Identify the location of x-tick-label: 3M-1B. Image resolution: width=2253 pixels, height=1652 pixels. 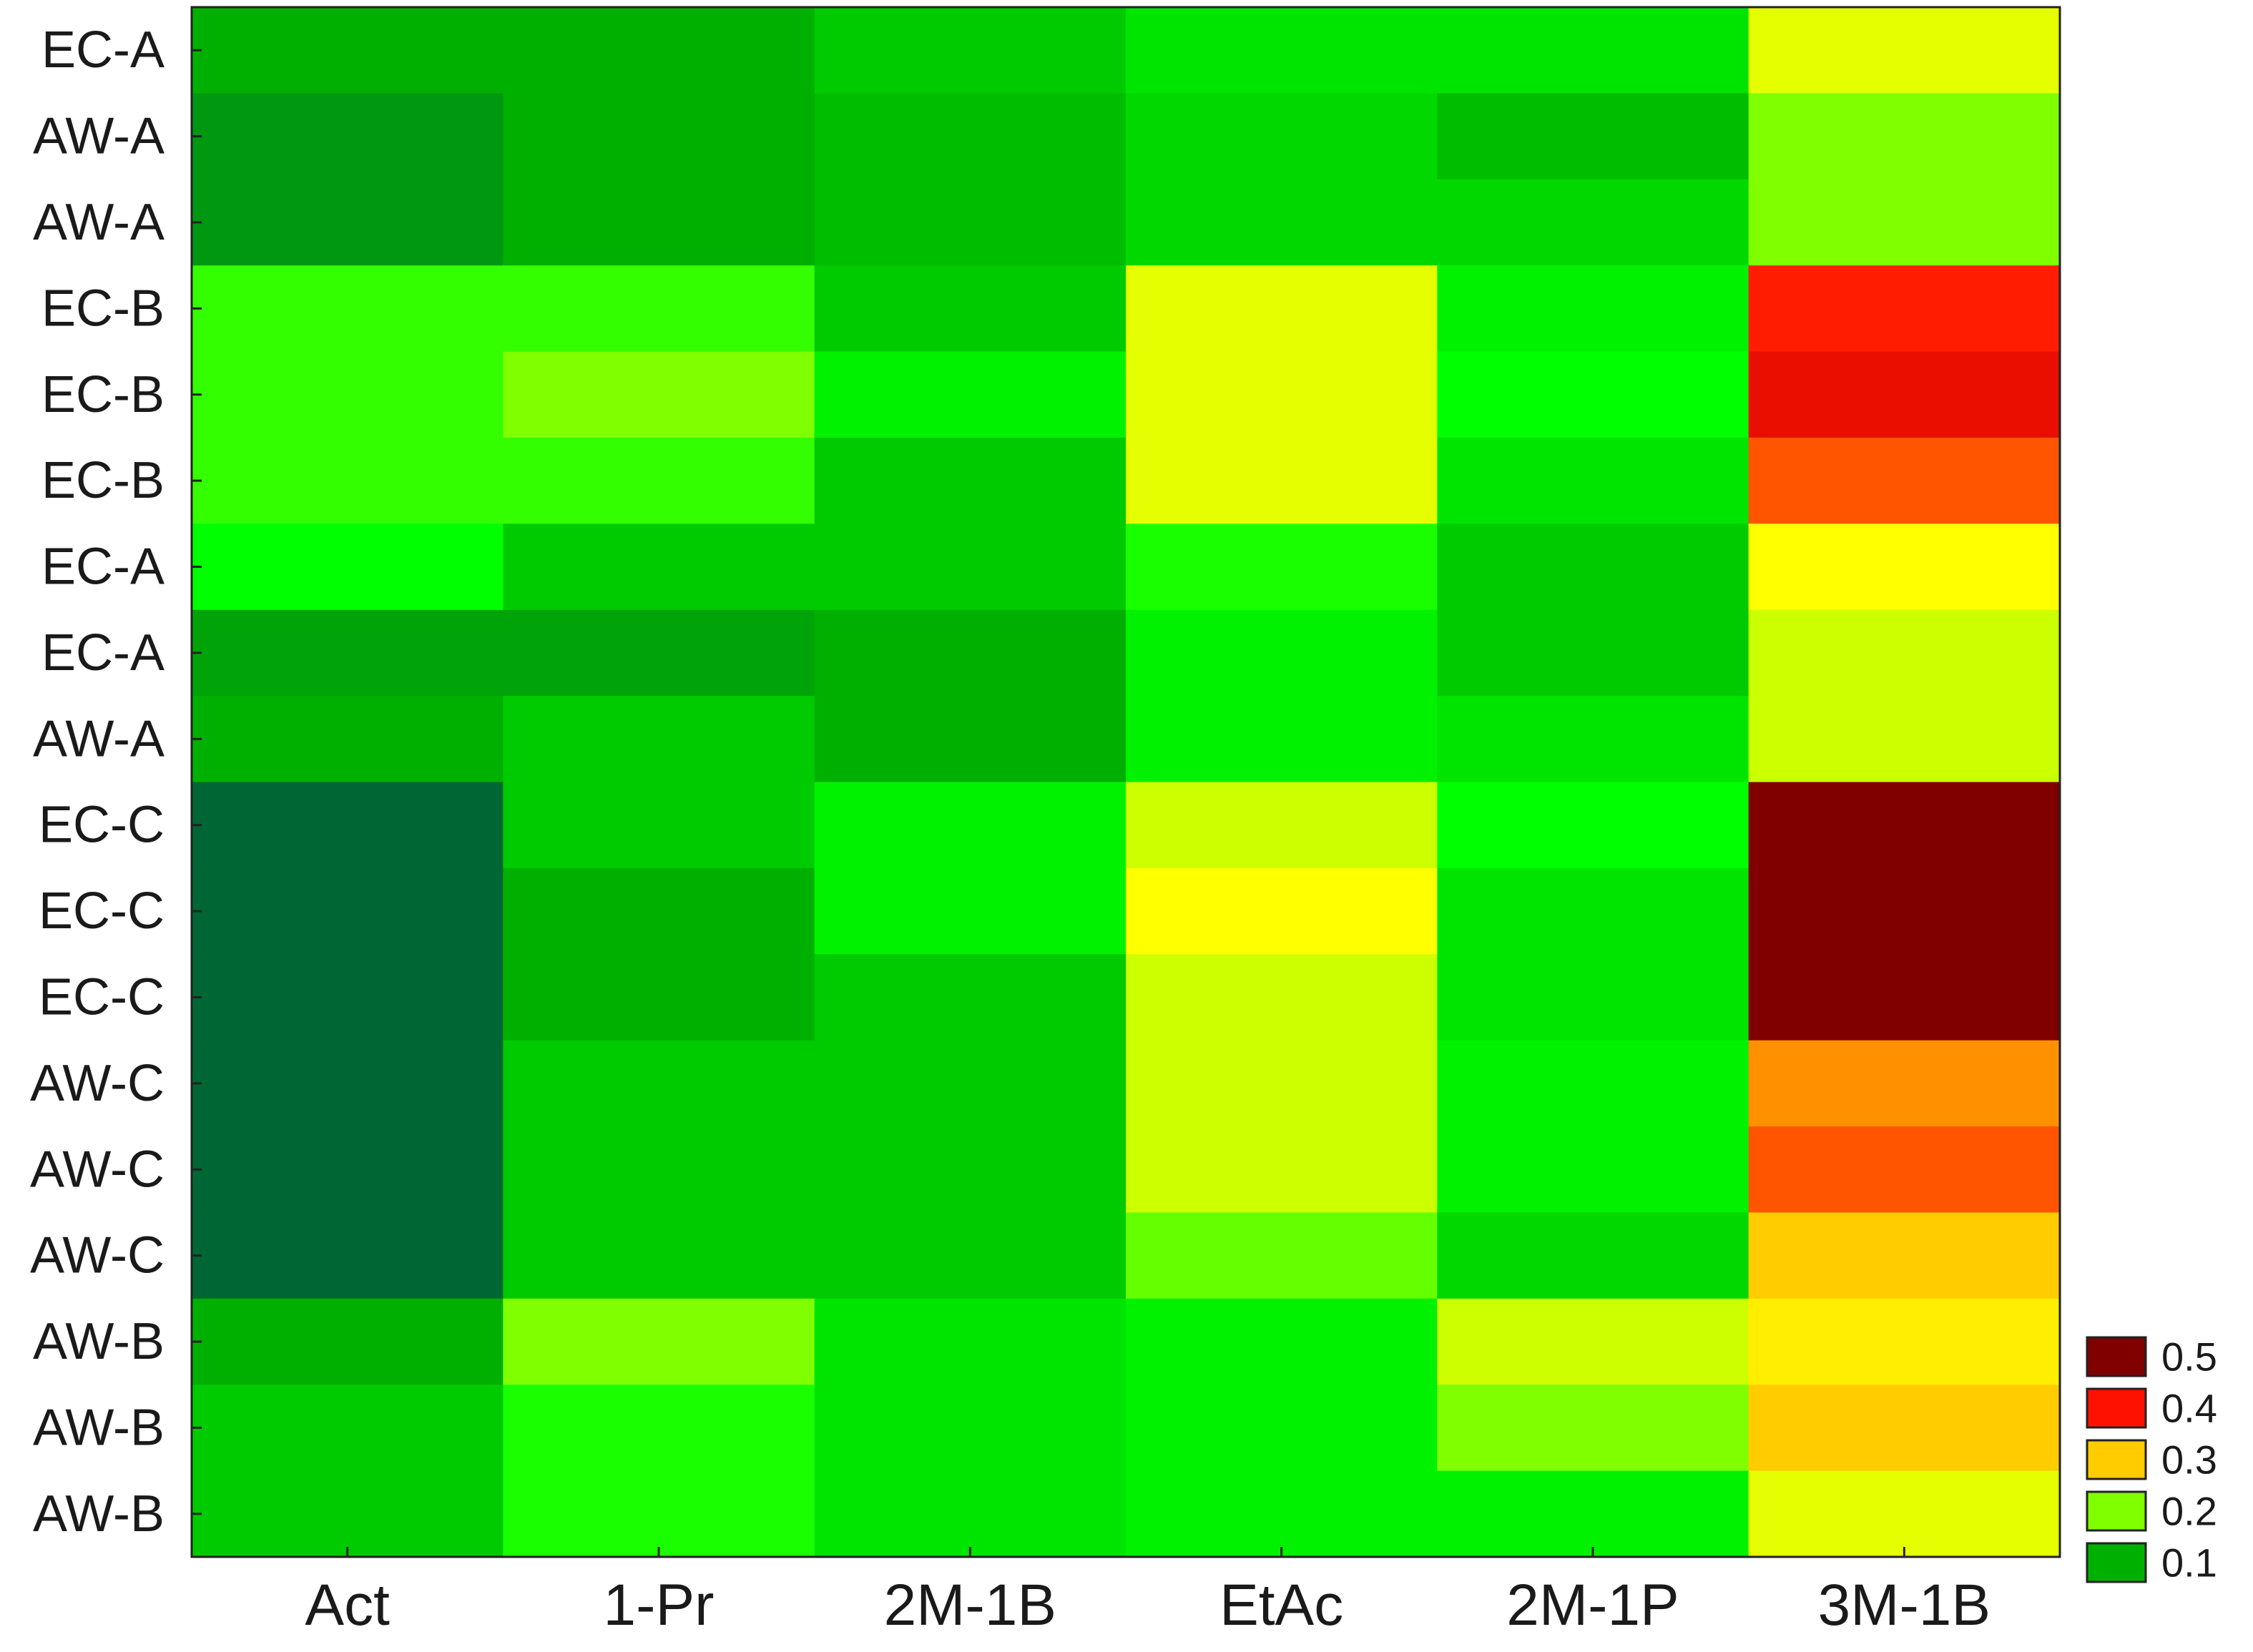
(1905, 1606).